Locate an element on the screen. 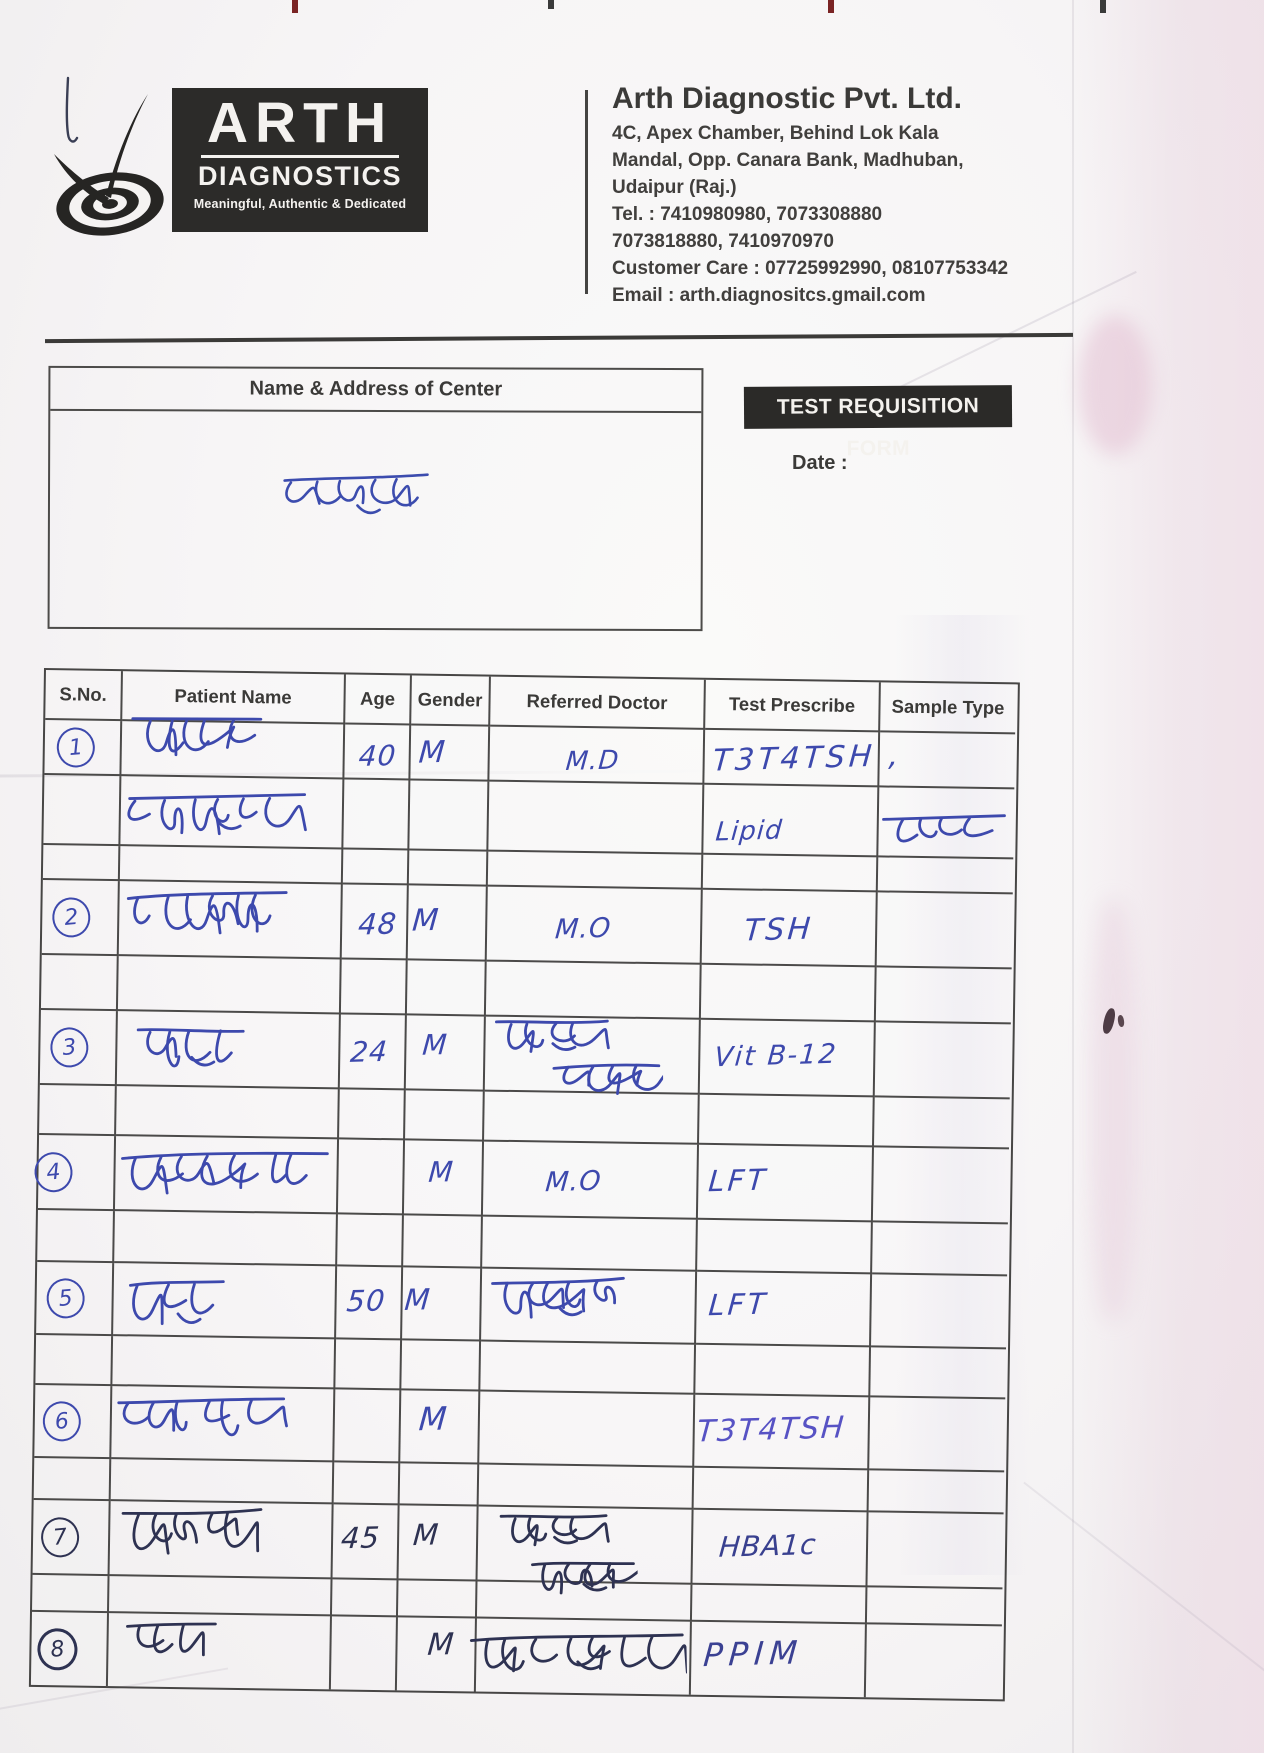 The image size is (1264, 1753). scan-artifact-streak is located at coordinates (962, 1095).